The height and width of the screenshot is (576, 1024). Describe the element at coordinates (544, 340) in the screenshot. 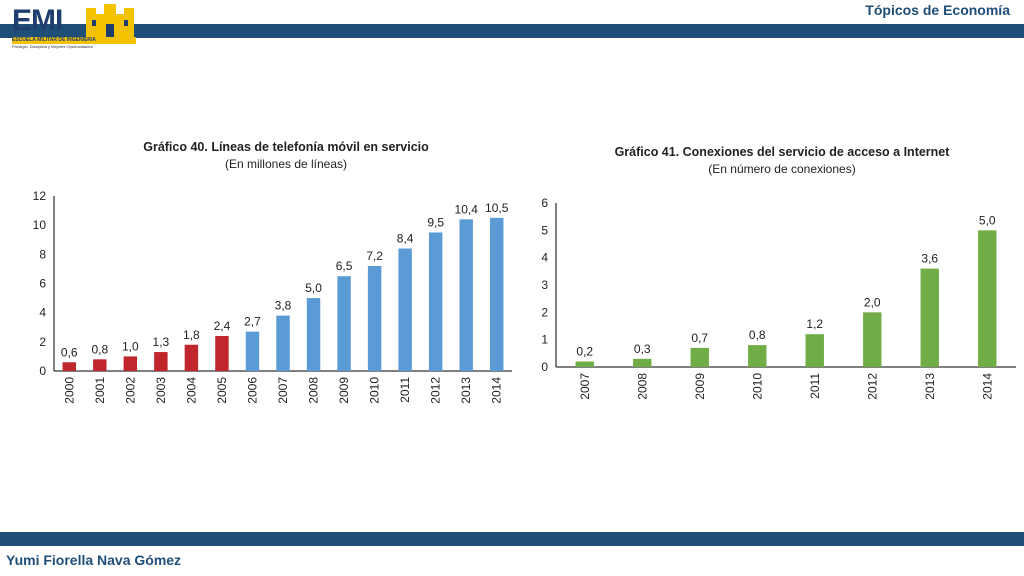

I see `y-tick-label: 1` at that location.